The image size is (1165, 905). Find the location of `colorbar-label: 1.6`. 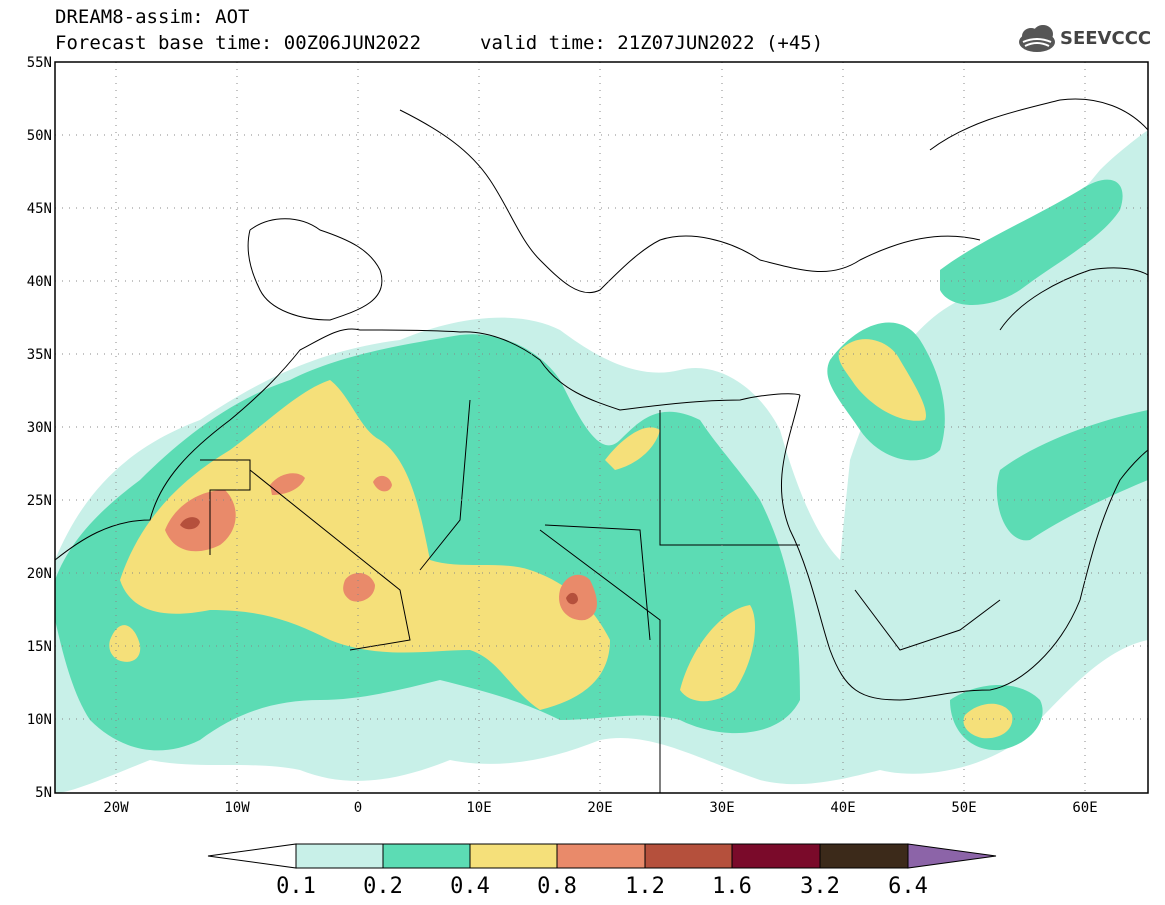

colorbar-label: 1.6 is located at coordinates (732, 886).